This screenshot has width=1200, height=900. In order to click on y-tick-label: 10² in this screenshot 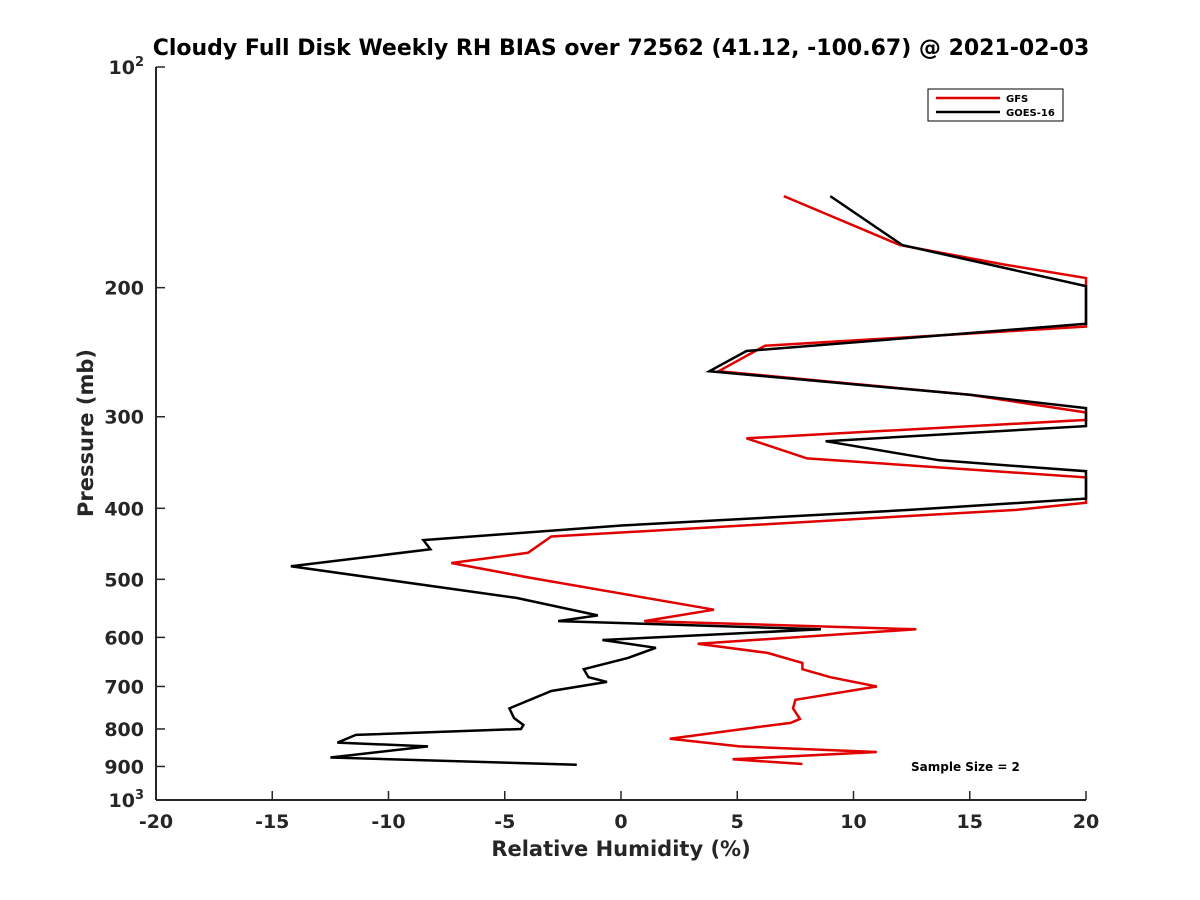, I will do `click(127, 67)`.